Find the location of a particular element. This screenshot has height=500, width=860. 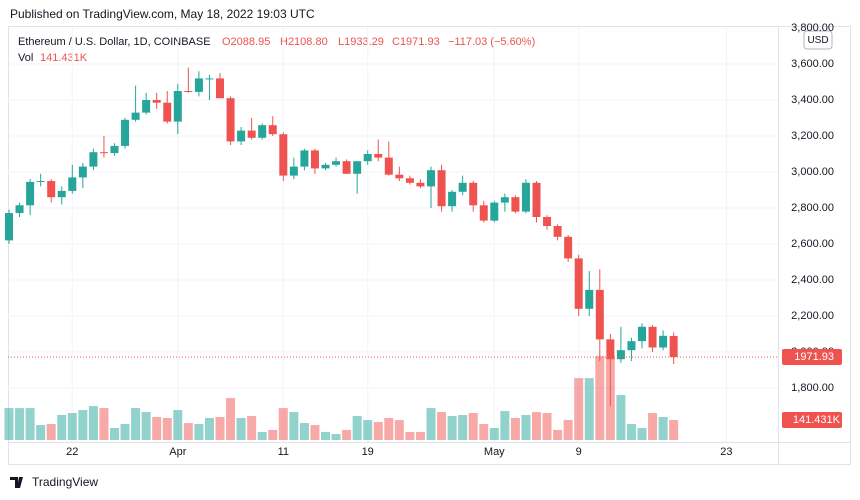

y-tick-label: 3,000.00 is located at coordinates (812, 172).